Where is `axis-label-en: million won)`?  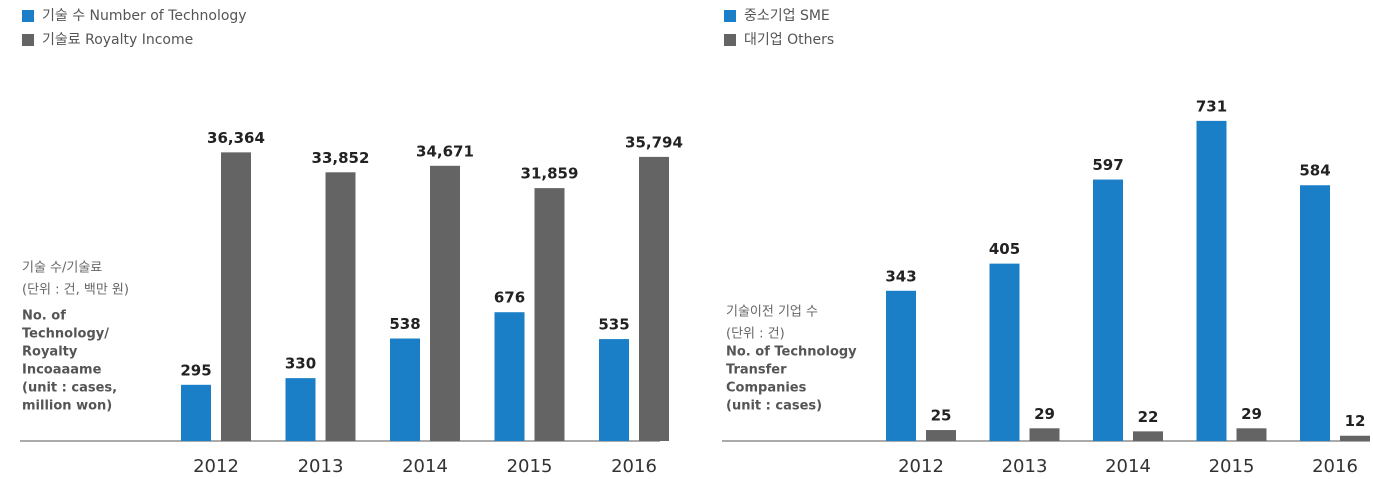 axis-label-en: million won) is located at coordinates (67, 406).